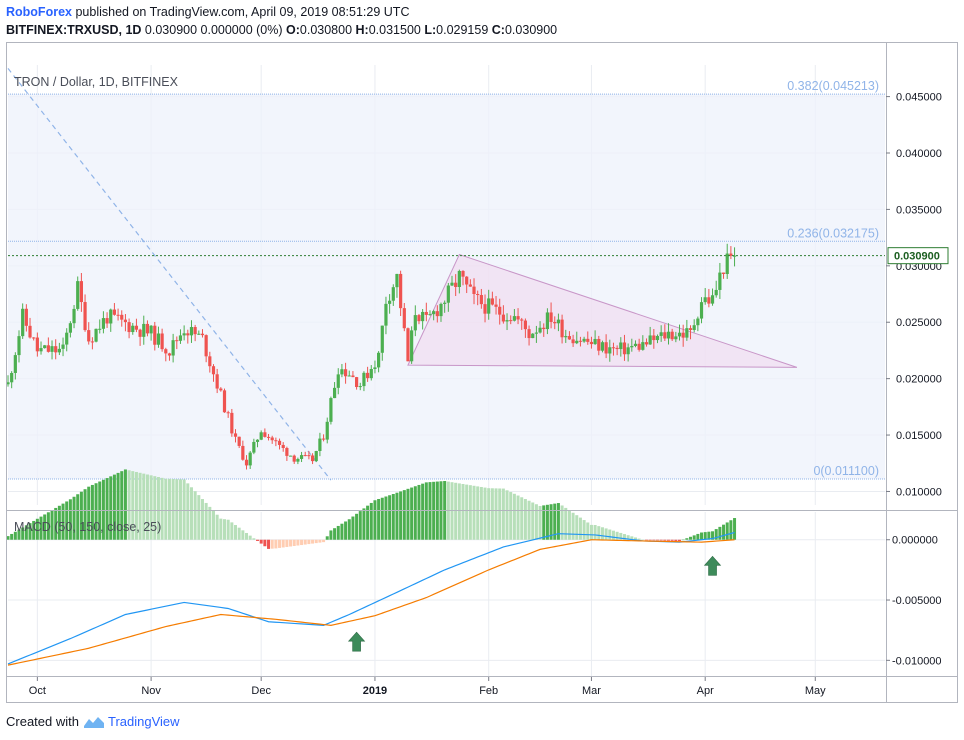 The width and height of the screenshot is (964, 740). What do you see at coordinates (151, 691) in the screenshot?
I see `time-tick-label: Nov` at bounding box center [151, 691].